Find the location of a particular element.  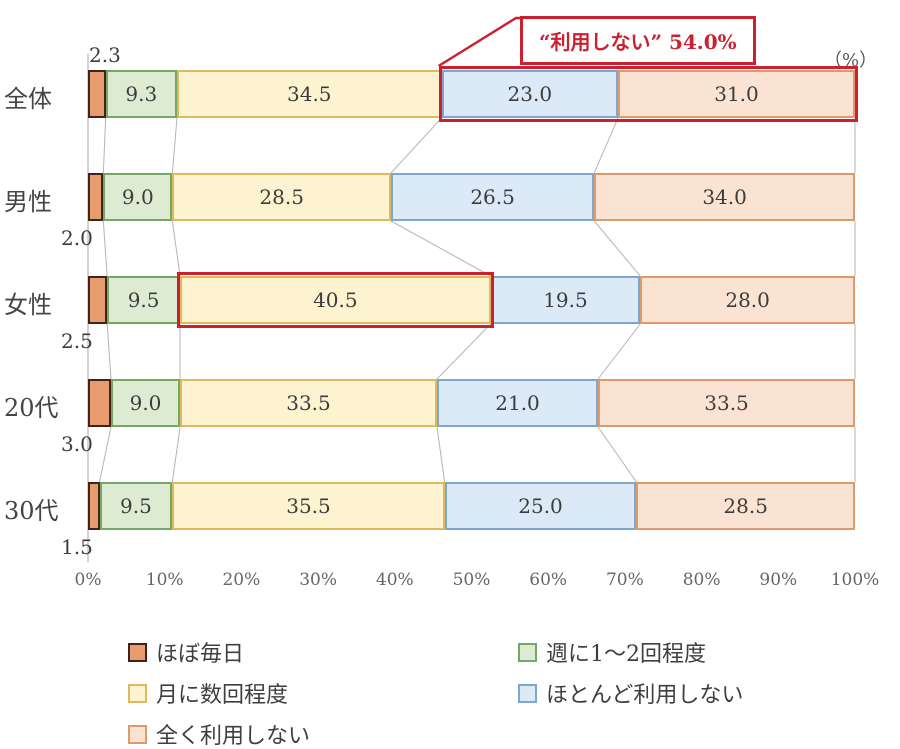

legend-item-2: 月に数回程度 is located at coordinates (208, 693).